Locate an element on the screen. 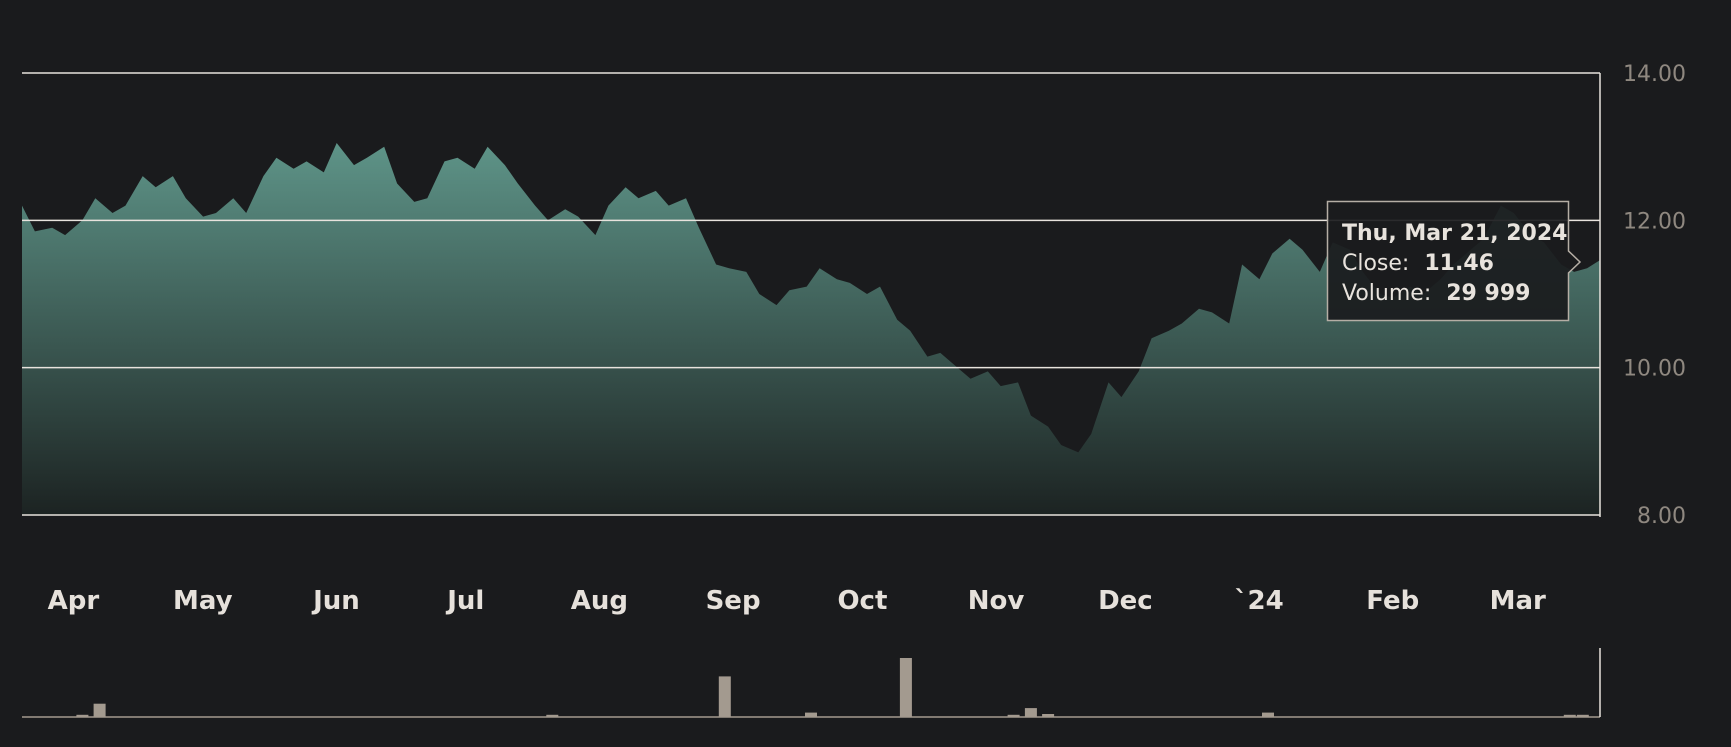 The image size is (1731, 747). y-tick-label: 10.00 is located at coordinates (1654, 369).